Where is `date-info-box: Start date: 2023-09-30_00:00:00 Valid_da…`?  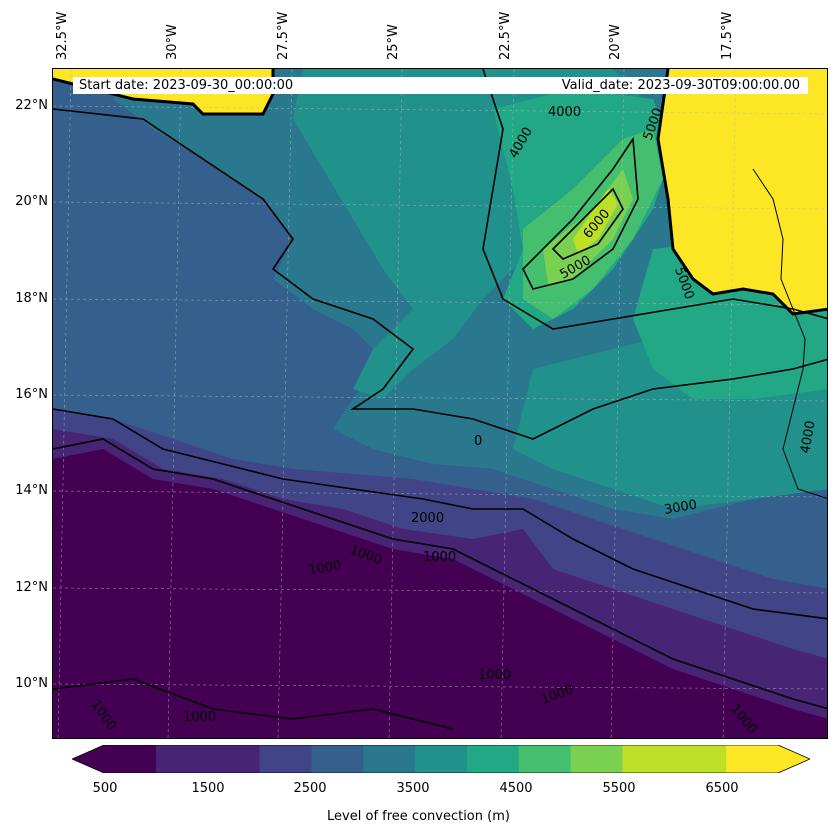
date-info-box: Start date: 2023-09-30_00:00:00 Valid_da… is located at coordinates (440, 85).